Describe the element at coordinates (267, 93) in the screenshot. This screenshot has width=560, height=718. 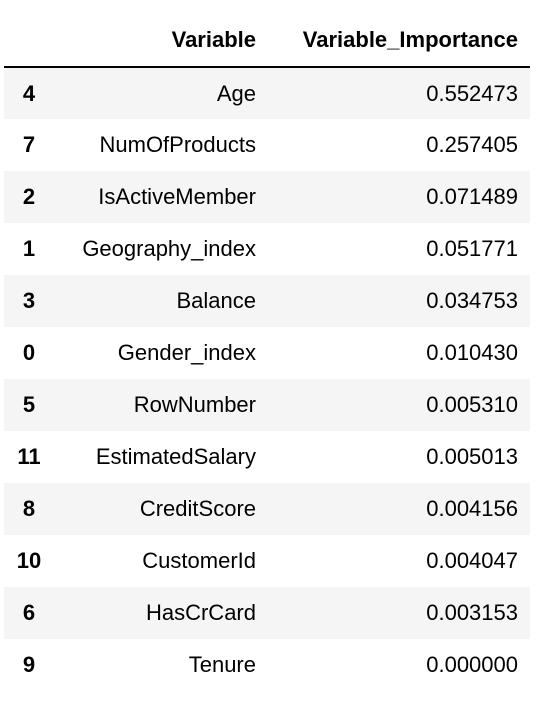
I see `table-row: 4 Age 0.552473` at that location.